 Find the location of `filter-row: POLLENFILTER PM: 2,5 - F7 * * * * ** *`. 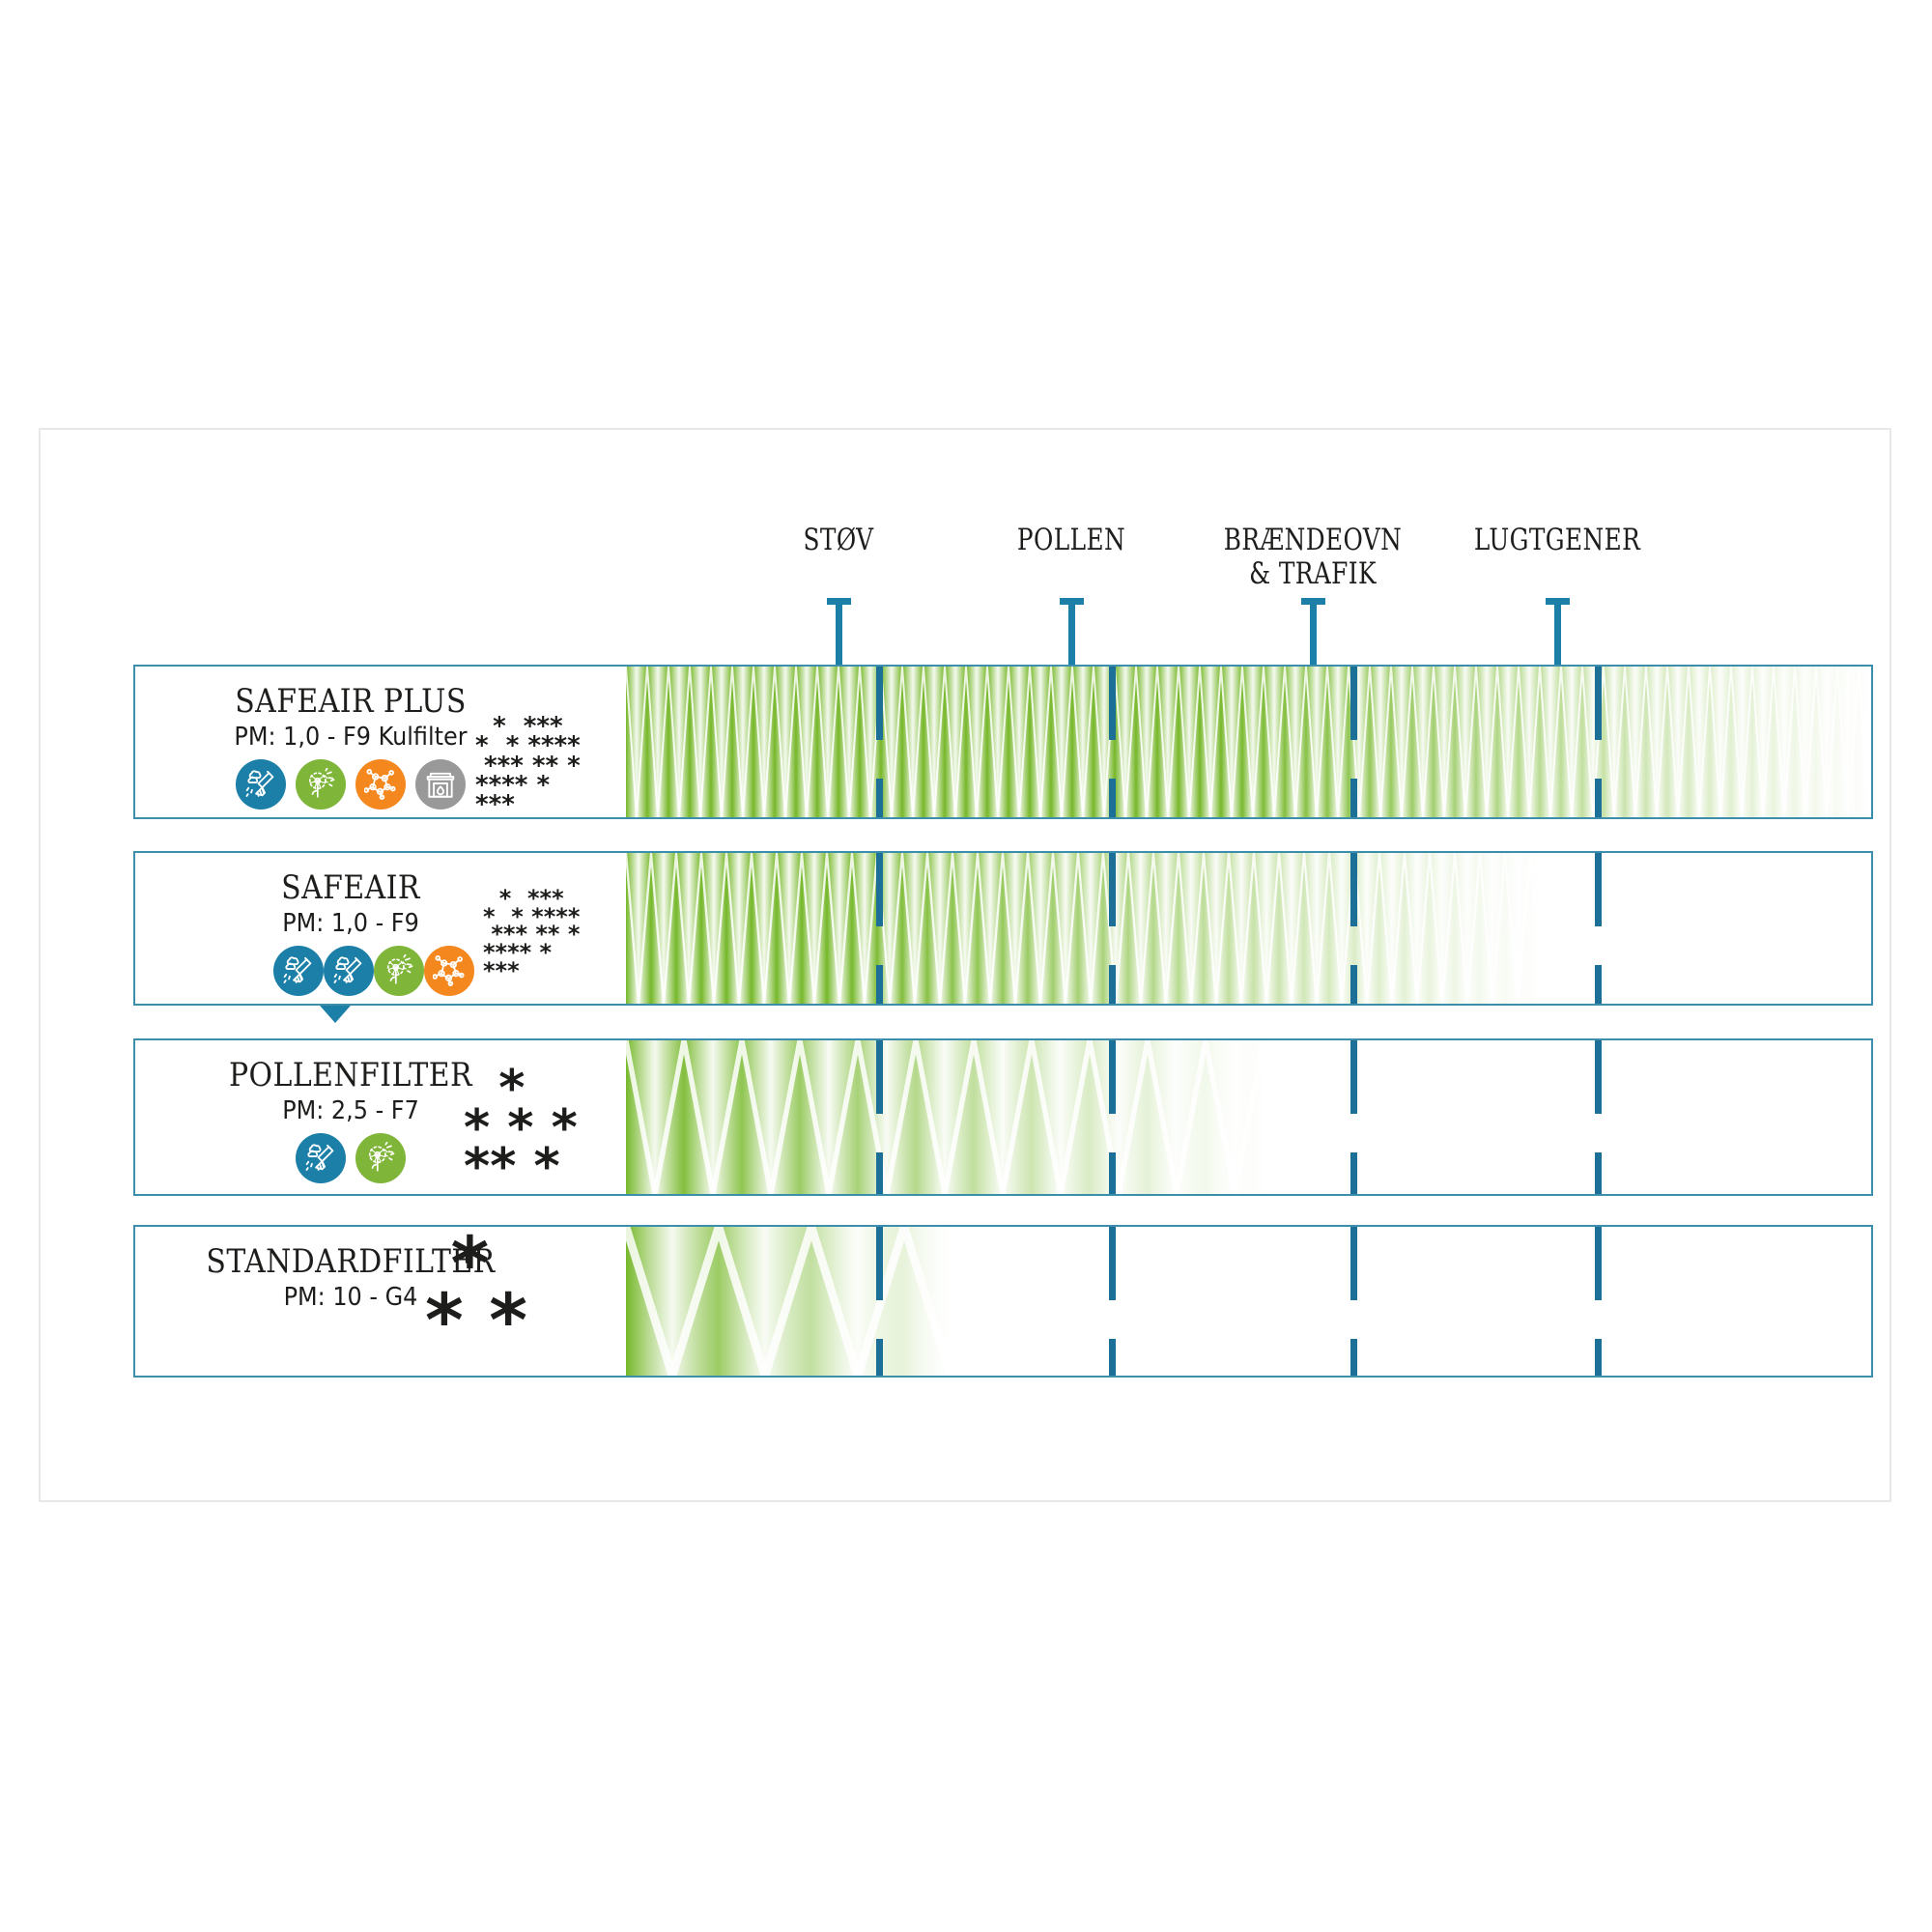

filter-row: POLLENFILTER PM: 2,5 - F7 * * * * ** * is located at coordinates (1003, 1117).